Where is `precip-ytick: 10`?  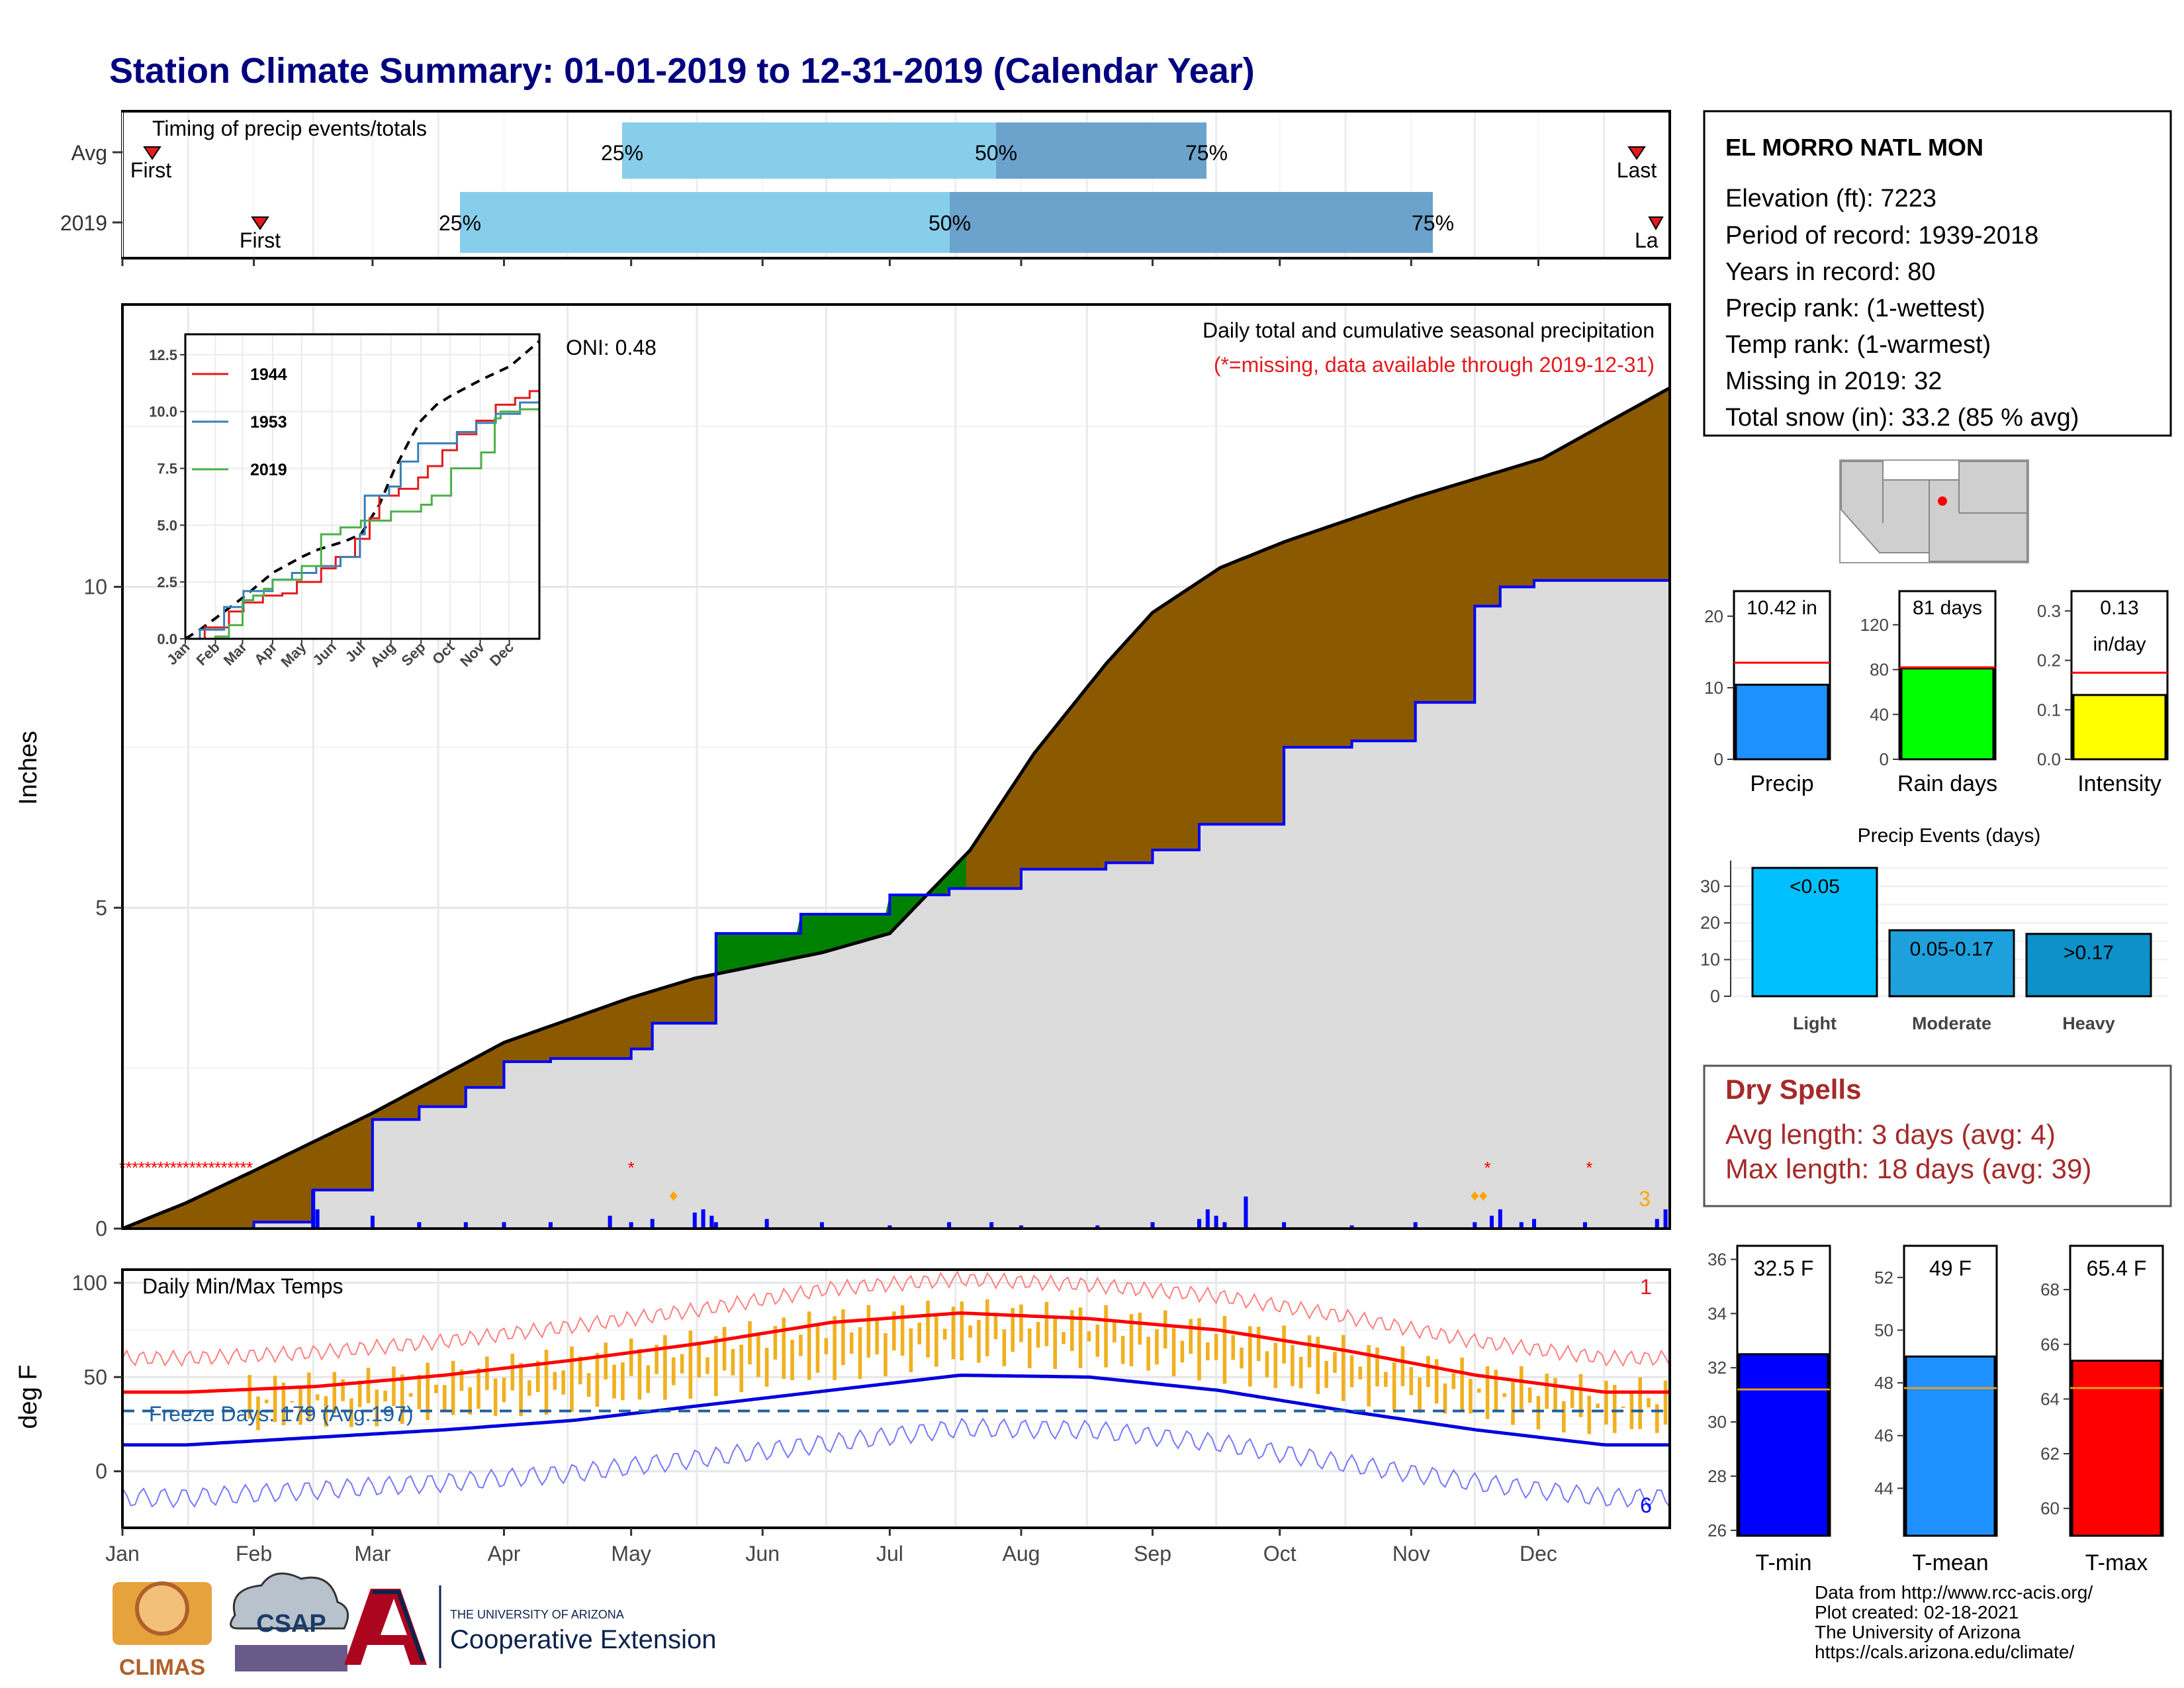
precip-ytick: 10 is located at coordinates (95, 587).